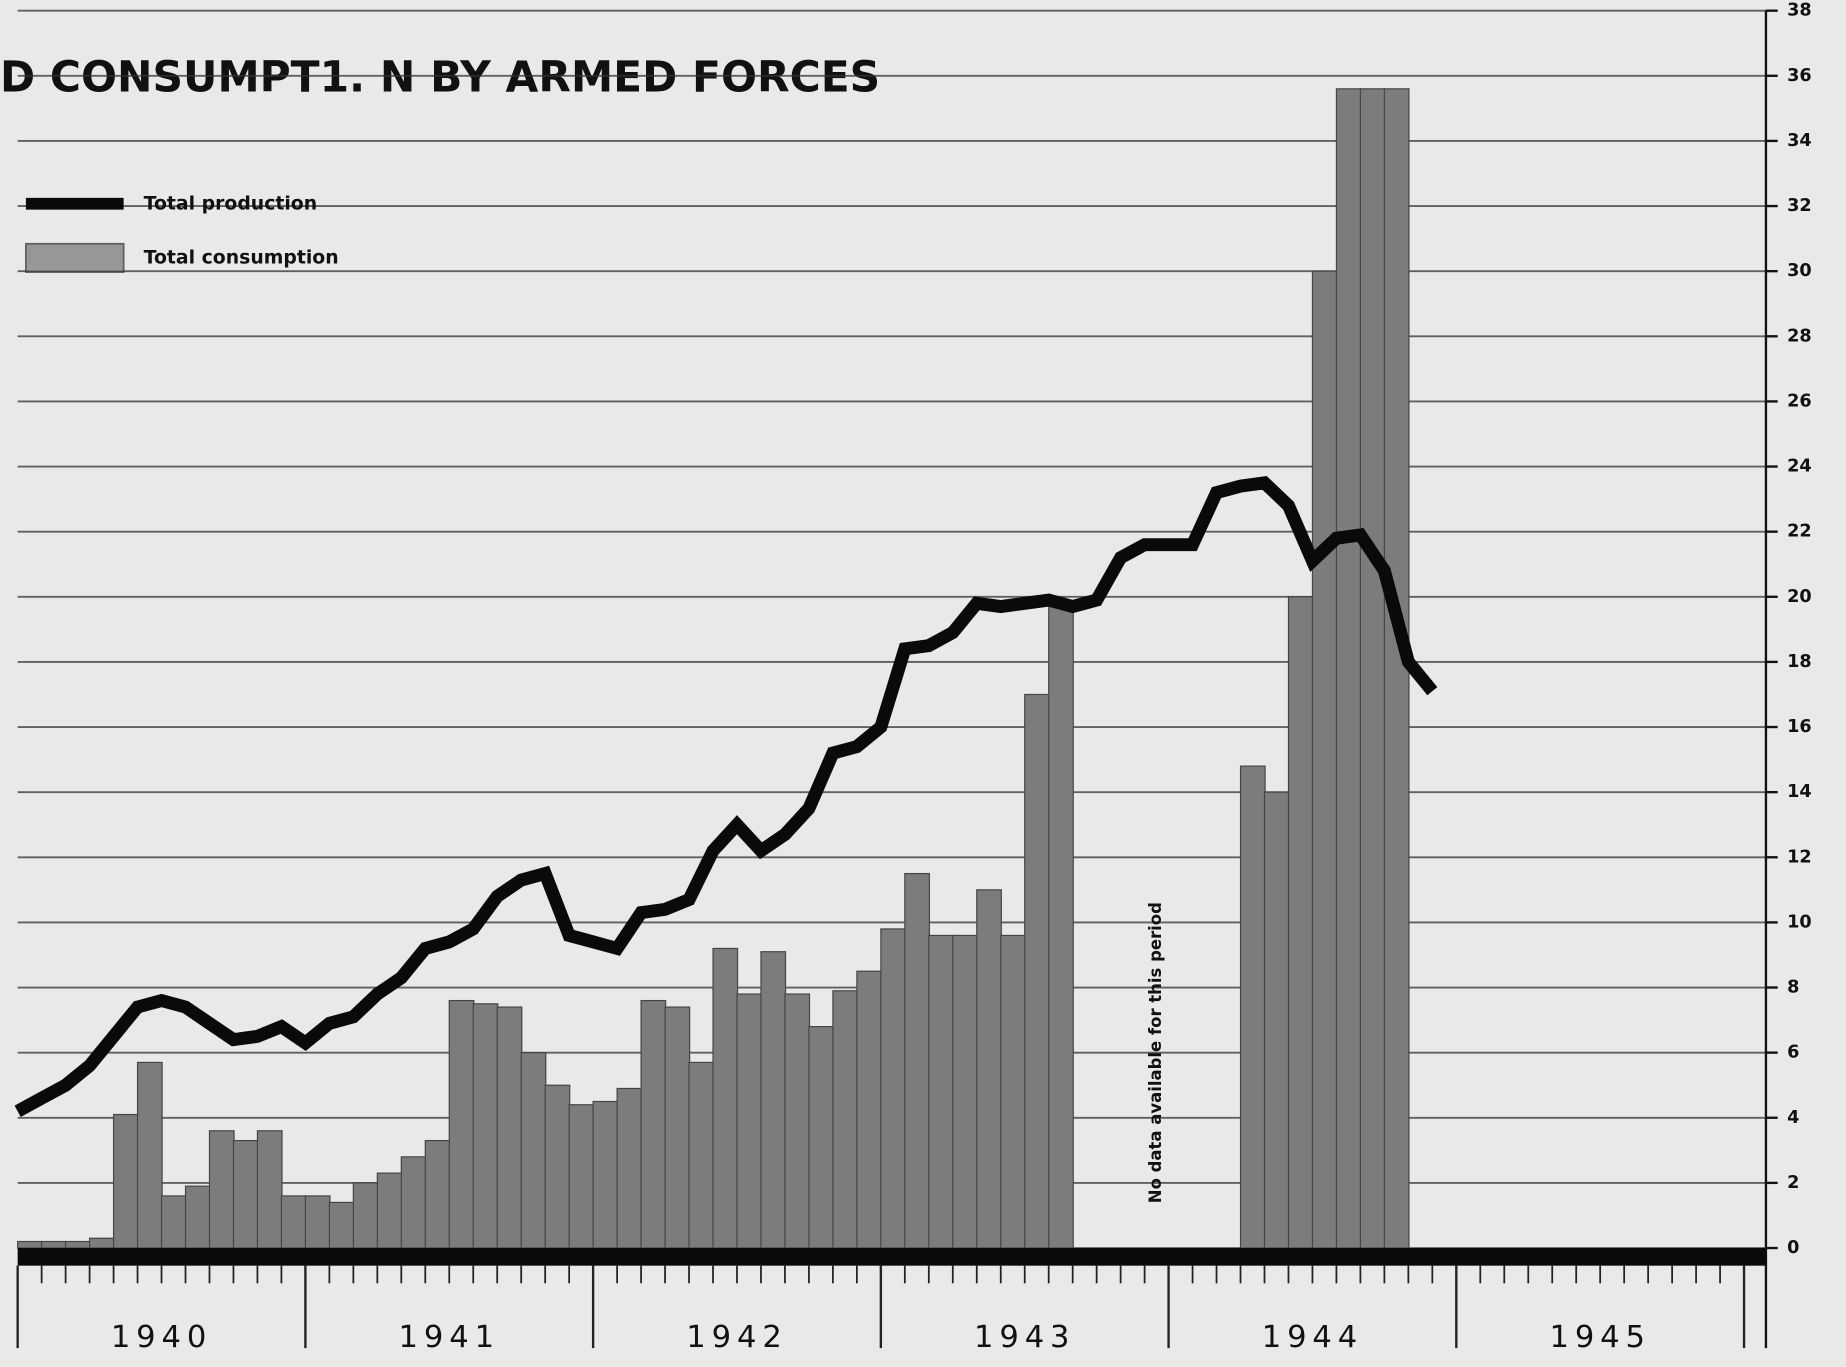 This screenshot has width=1846, height=1367. Describe the element at coordinates (1799, 401) in the screenshot. I see `y-tick-label: 26` at that location.